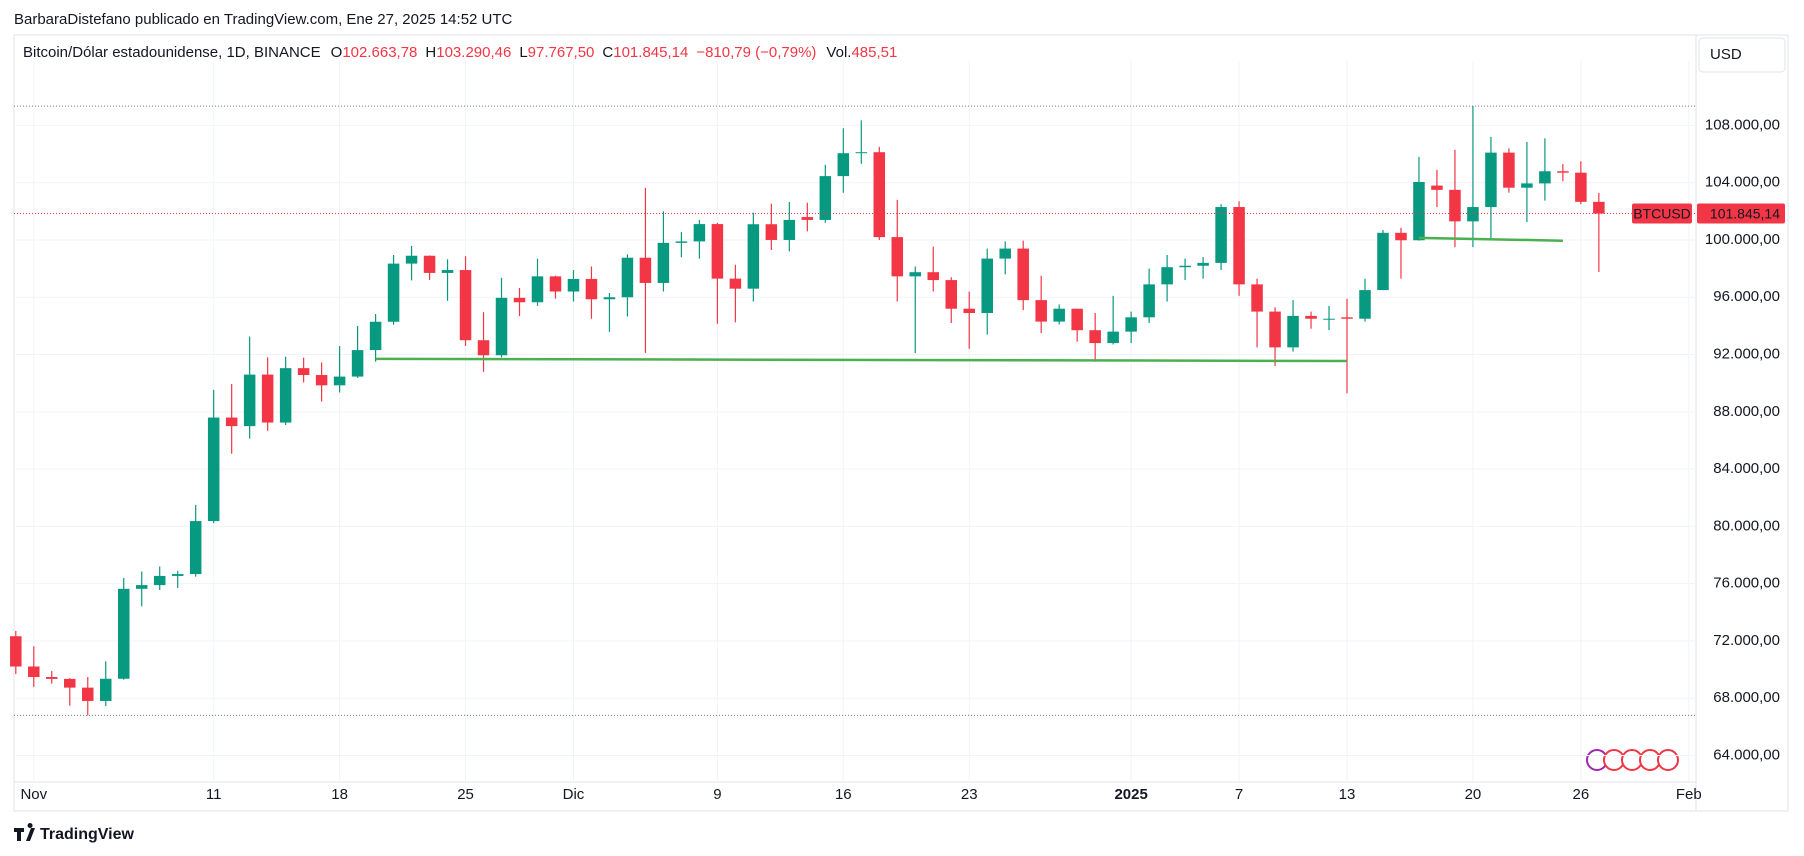 This screenshot has width=1804, height=856. I want to click on x-tick-label: Feb, so click(1689, 794).